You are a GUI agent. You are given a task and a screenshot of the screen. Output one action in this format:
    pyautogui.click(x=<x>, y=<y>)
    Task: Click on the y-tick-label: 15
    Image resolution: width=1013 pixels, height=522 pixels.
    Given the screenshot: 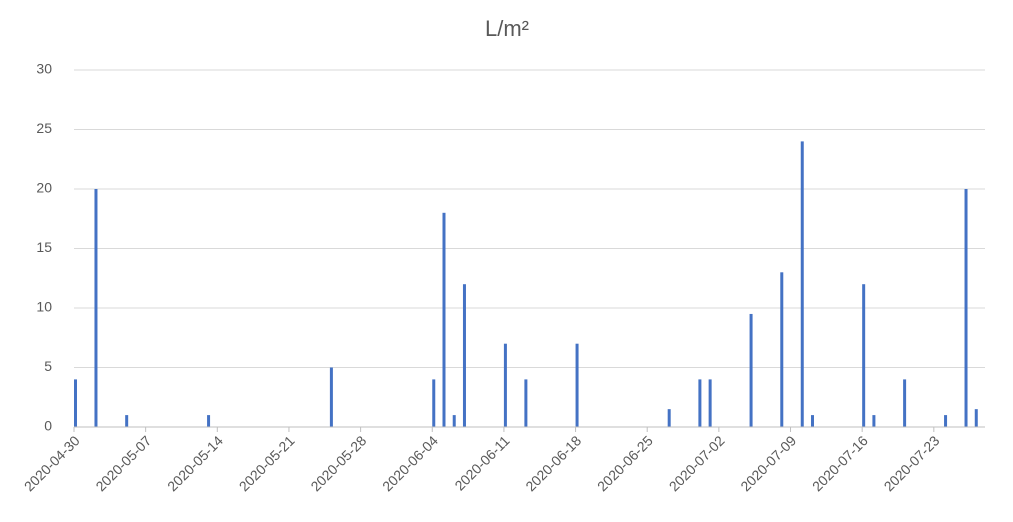 What is the action you would take?
    pyautogui.click(x=44, y=247)
    